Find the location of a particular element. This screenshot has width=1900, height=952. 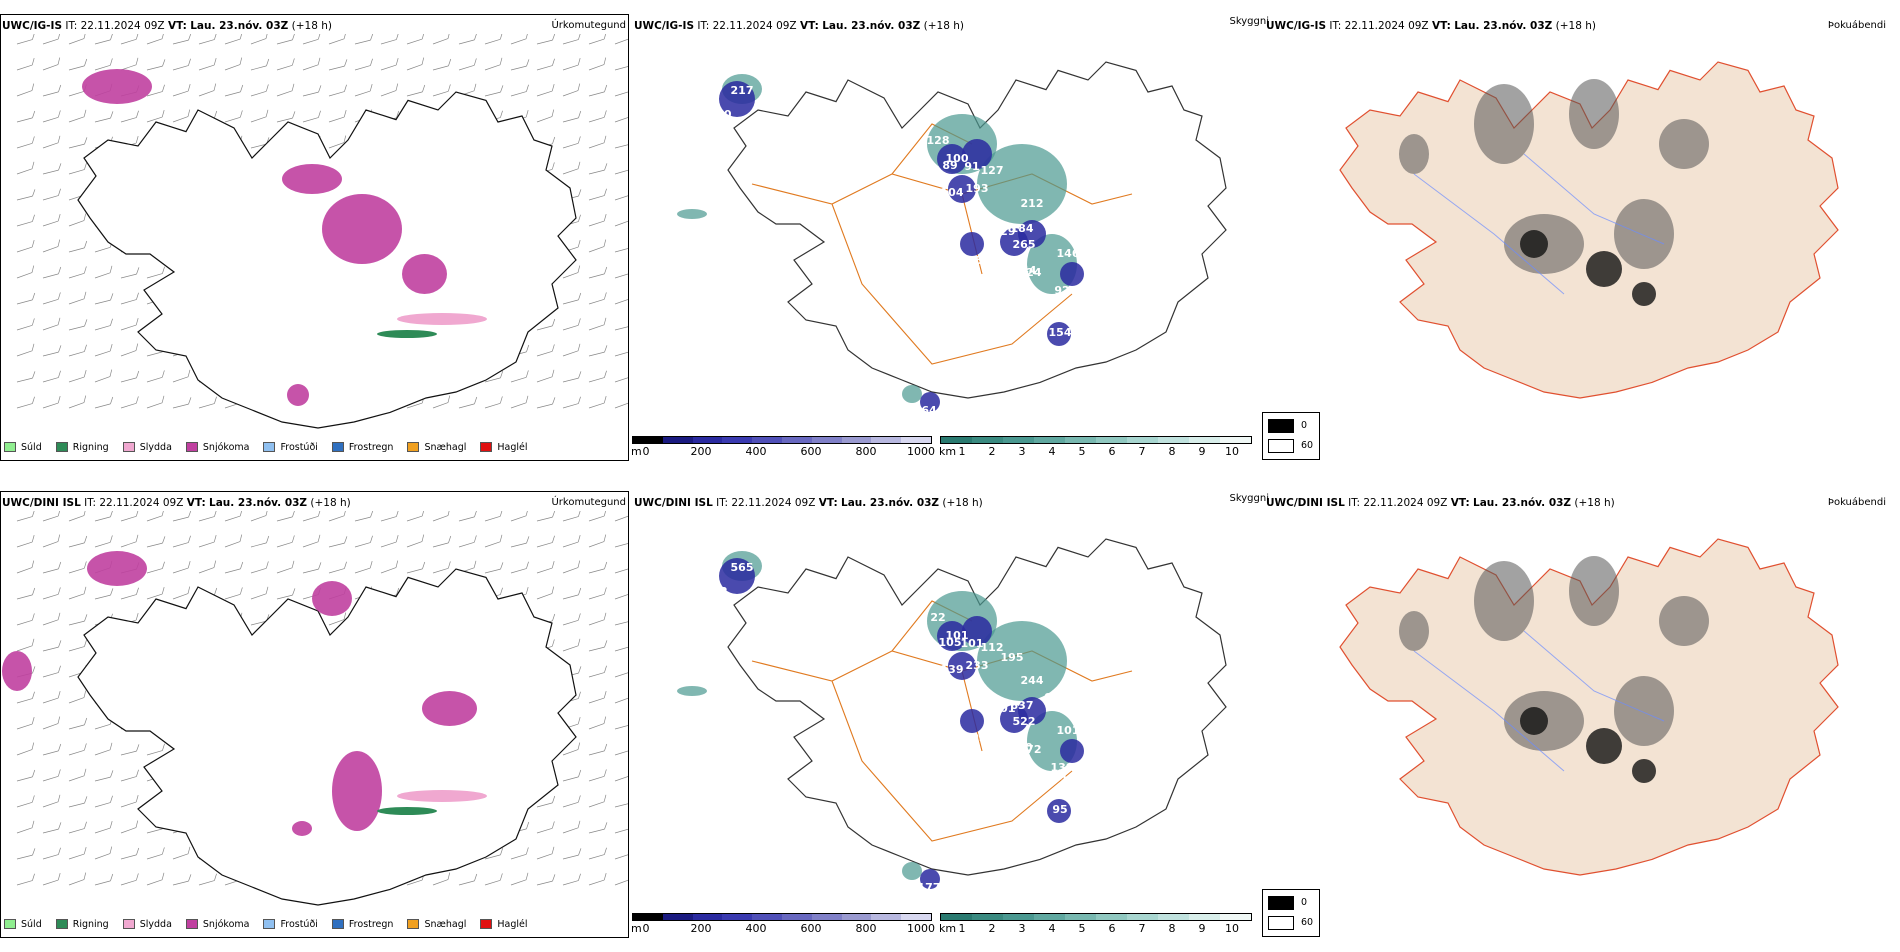

visibility-value: 101 is located at coordinates (1068, 730).